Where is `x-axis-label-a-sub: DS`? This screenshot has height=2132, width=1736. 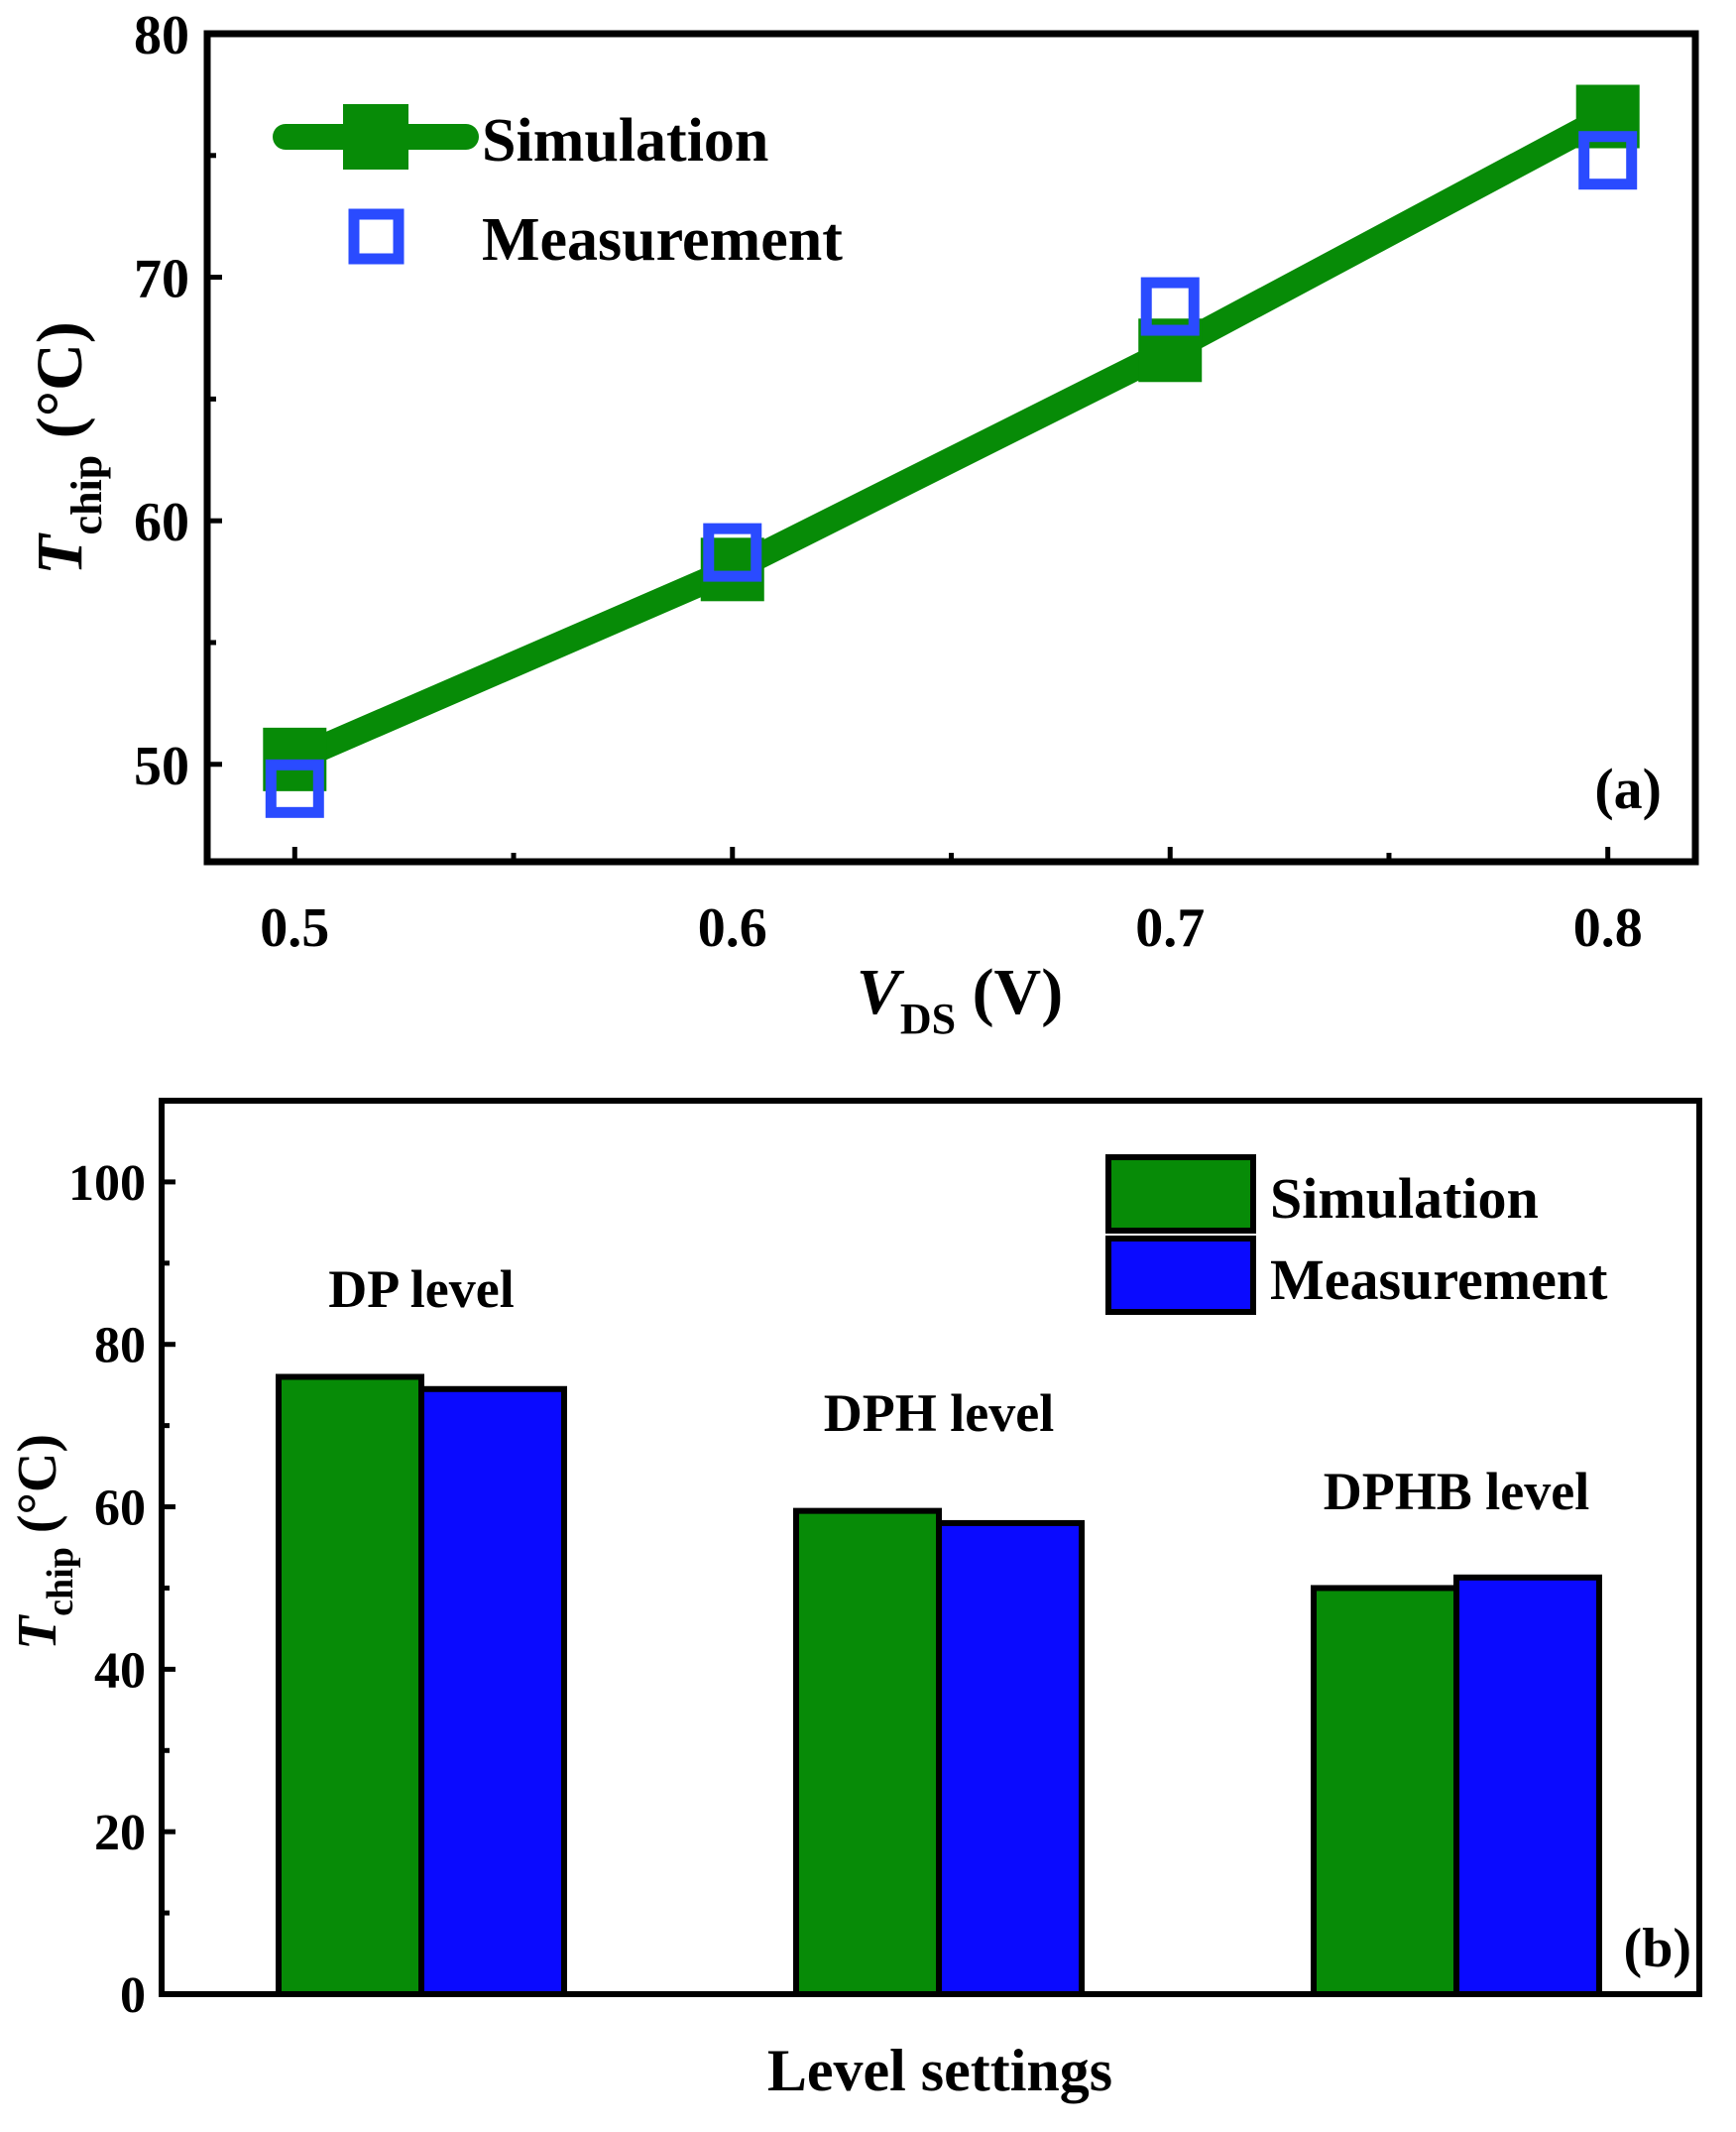 x-axis-label-a-sub: DS is located at coordinates (928, 1019).